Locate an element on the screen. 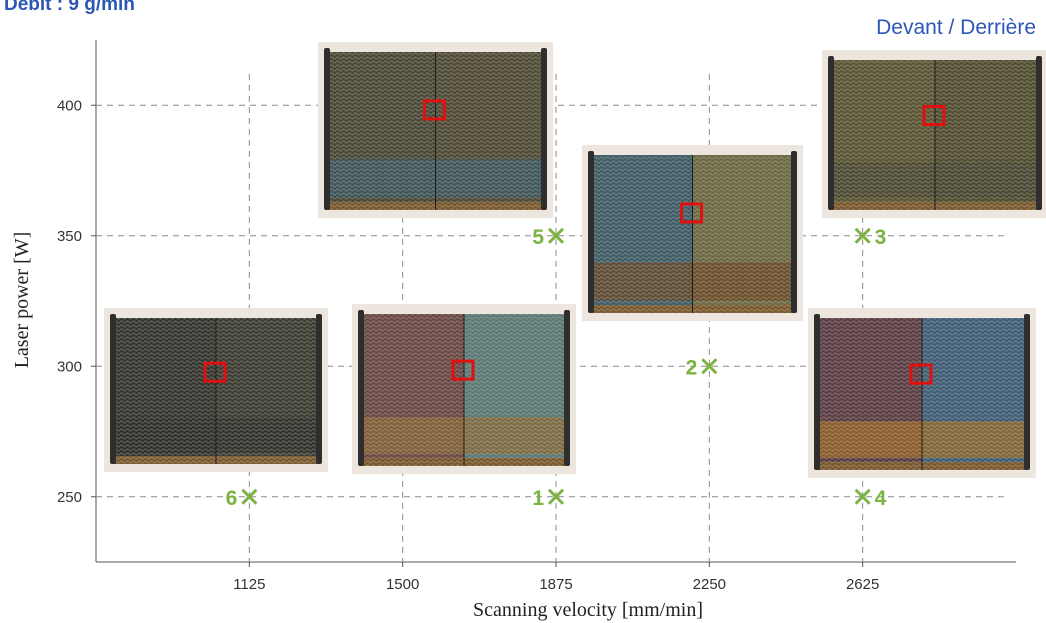 The image size is (1046, 623). front-back-legend: Devant / Derrière is located at coordinates (956, 27).